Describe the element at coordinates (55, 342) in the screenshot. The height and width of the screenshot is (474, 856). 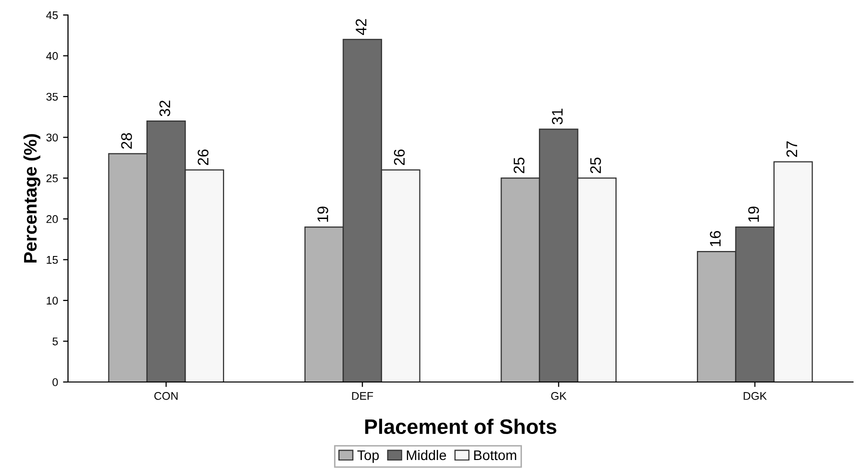
I see `y-tick-label: 5` at that location.